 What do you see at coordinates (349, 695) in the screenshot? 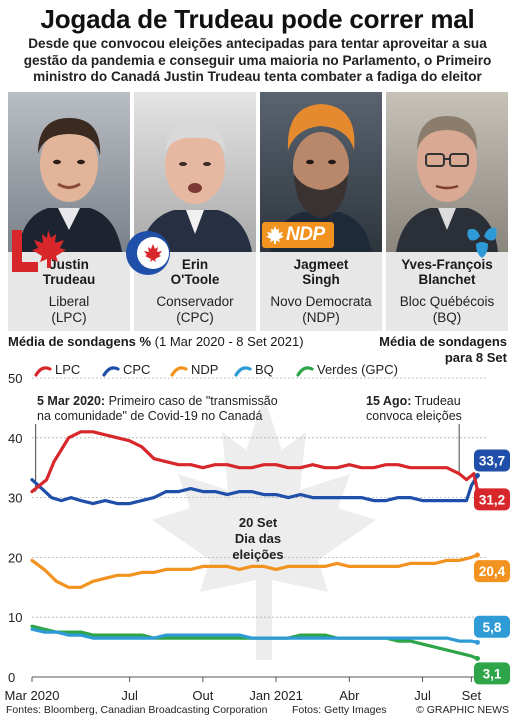
I see `x-tick-label: Abr` at bounding box center [349, 695].